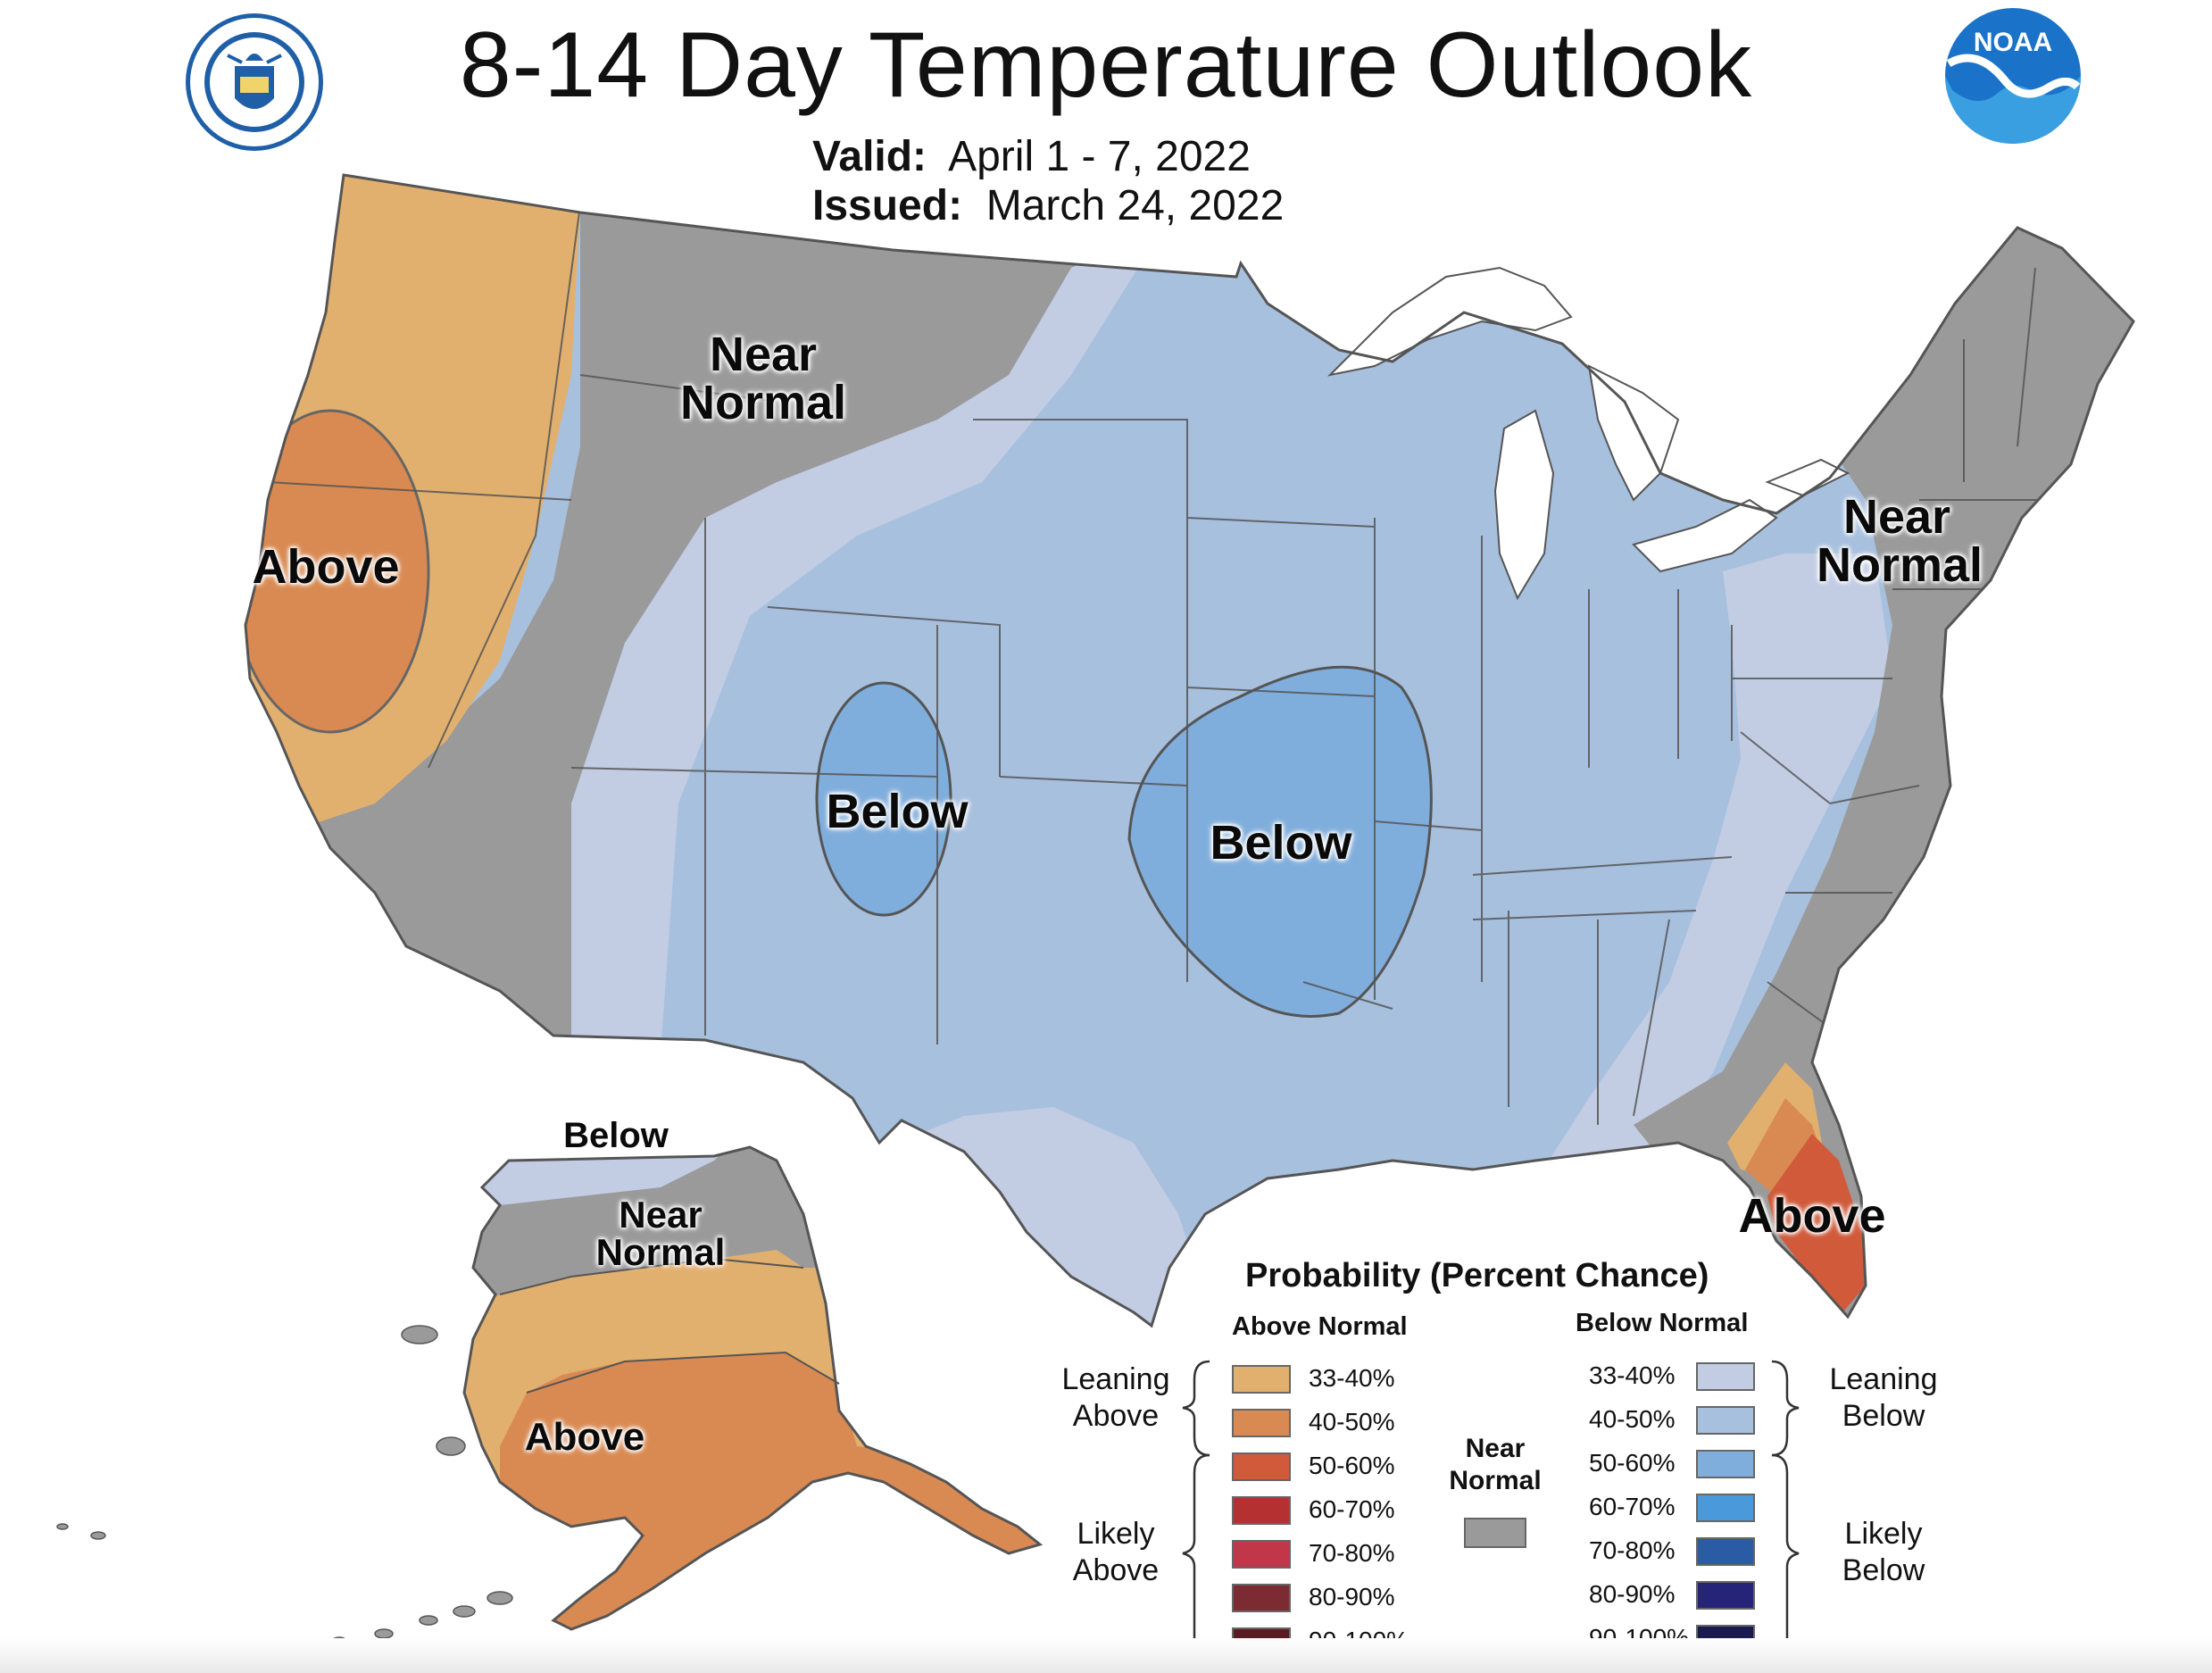  What do you see at coordinates (1106, 65) in the screenshot?
I see `page-title: 8-14 Day Temperature Outlook` at bounding box center [1106, 65].